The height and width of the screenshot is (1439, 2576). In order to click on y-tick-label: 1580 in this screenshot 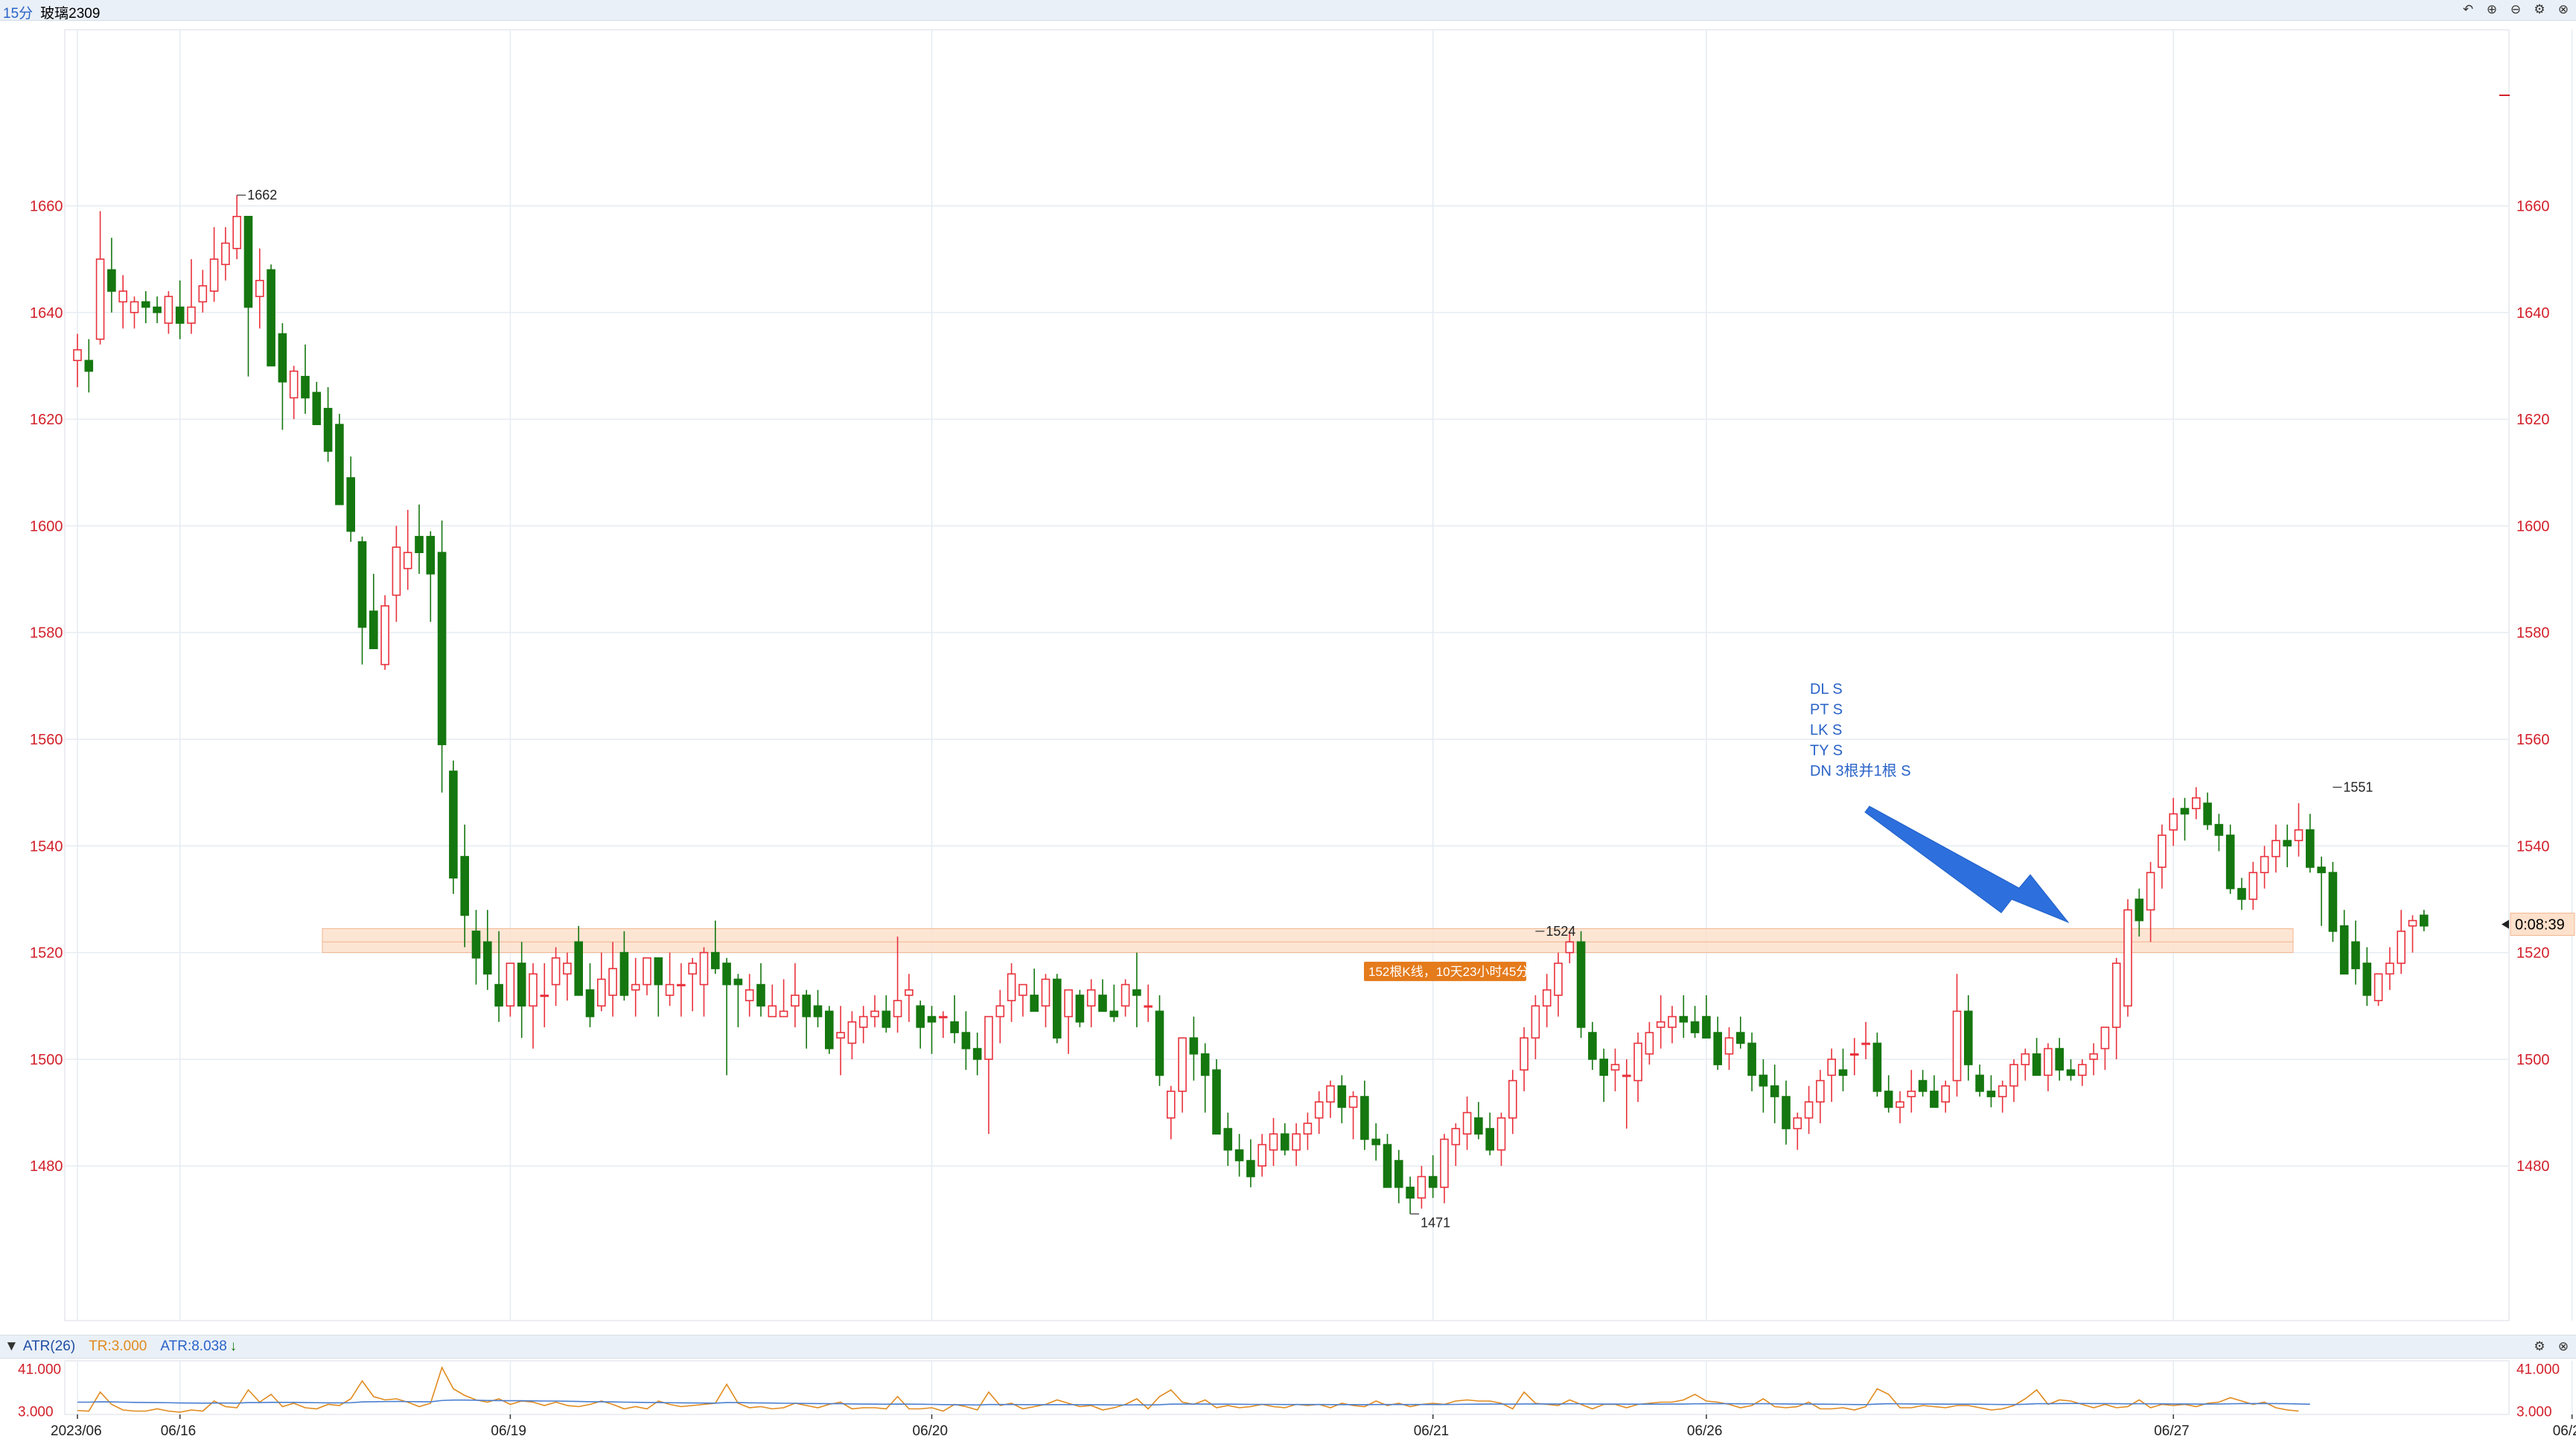, I will do `click(2533, 633)`.